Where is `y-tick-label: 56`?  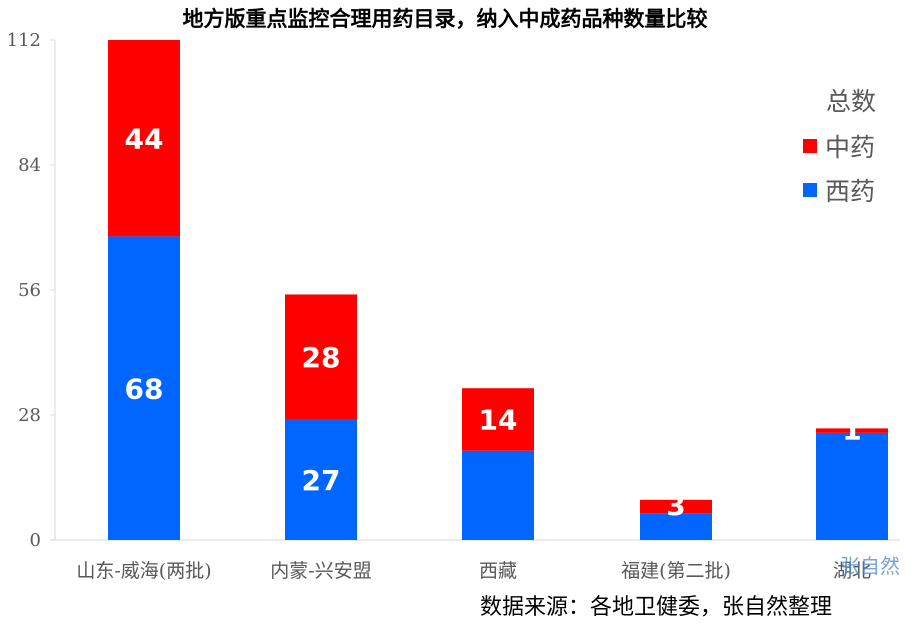 y-tick-label: 56 is located at coordinates (29, 290).